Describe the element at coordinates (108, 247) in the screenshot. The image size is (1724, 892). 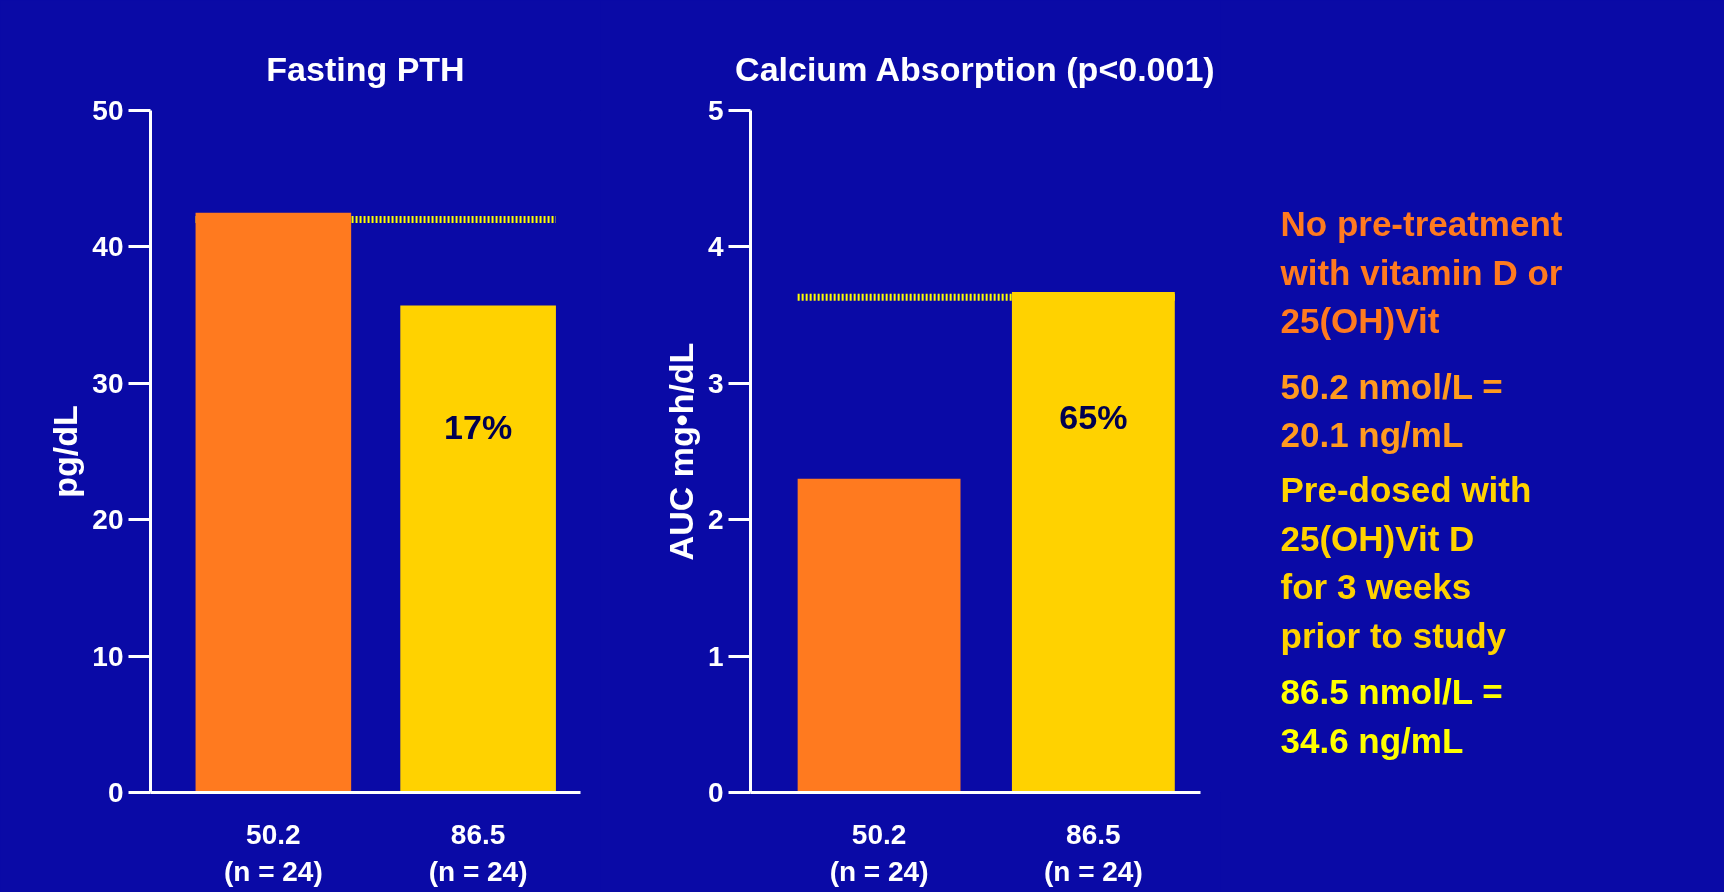
I see `y-tick-label: 40` at that location.